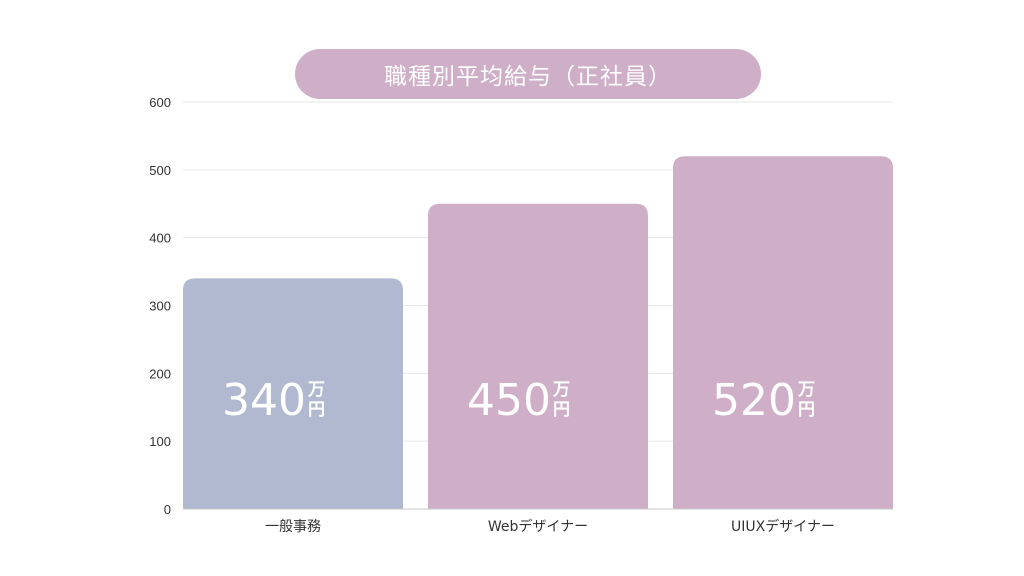 Image resolution: width=1024 pixels, height=576 pixels. I want to click on y-tick-label: 0, so click(167, 509).